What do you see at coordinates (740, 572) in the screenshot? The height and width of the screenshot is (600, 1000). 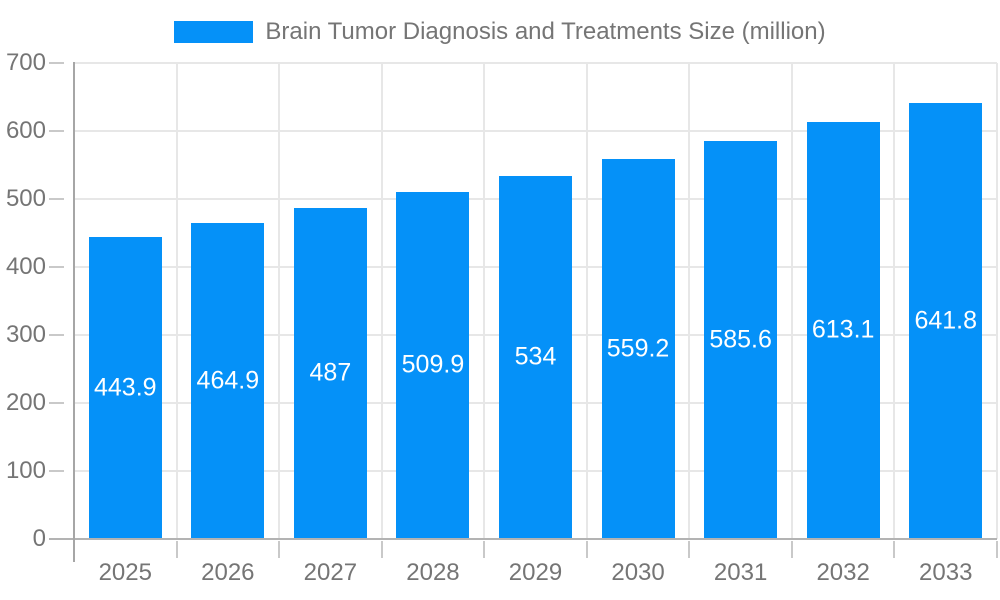 I see `x-tick-label: 2031` at bounding box center [740, 572].